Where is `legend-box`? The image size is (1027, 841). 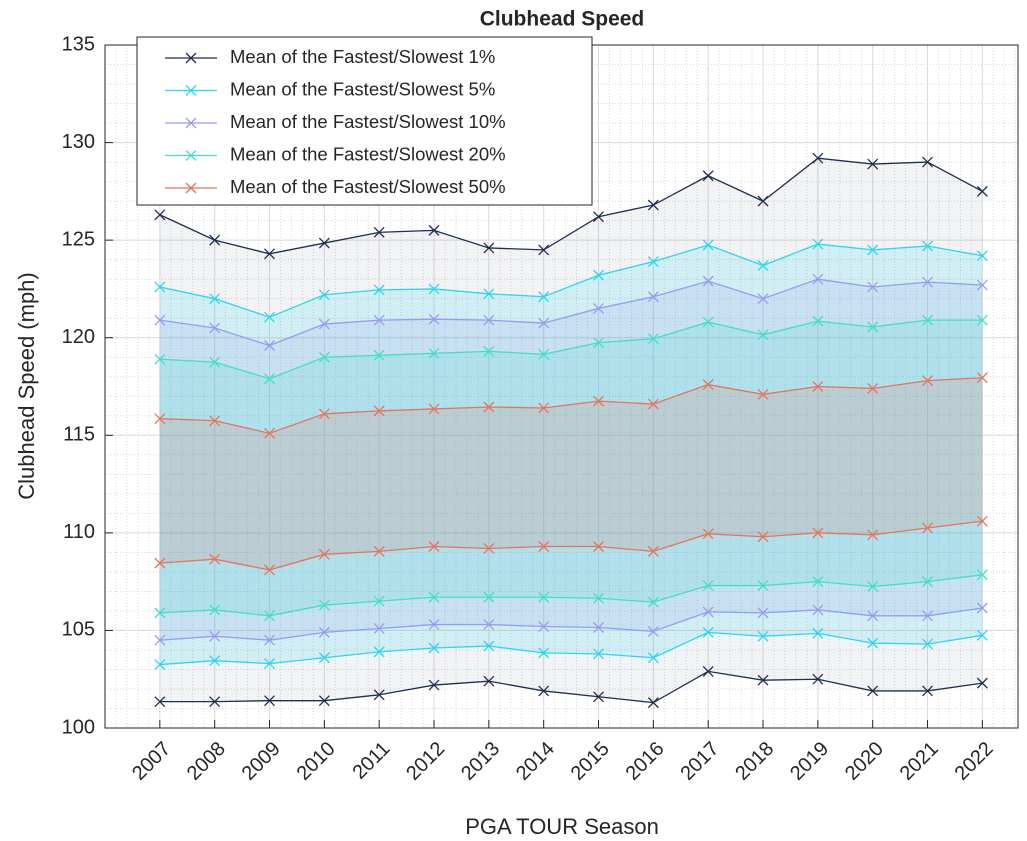
legend-box is located at coordinates (364, 121).